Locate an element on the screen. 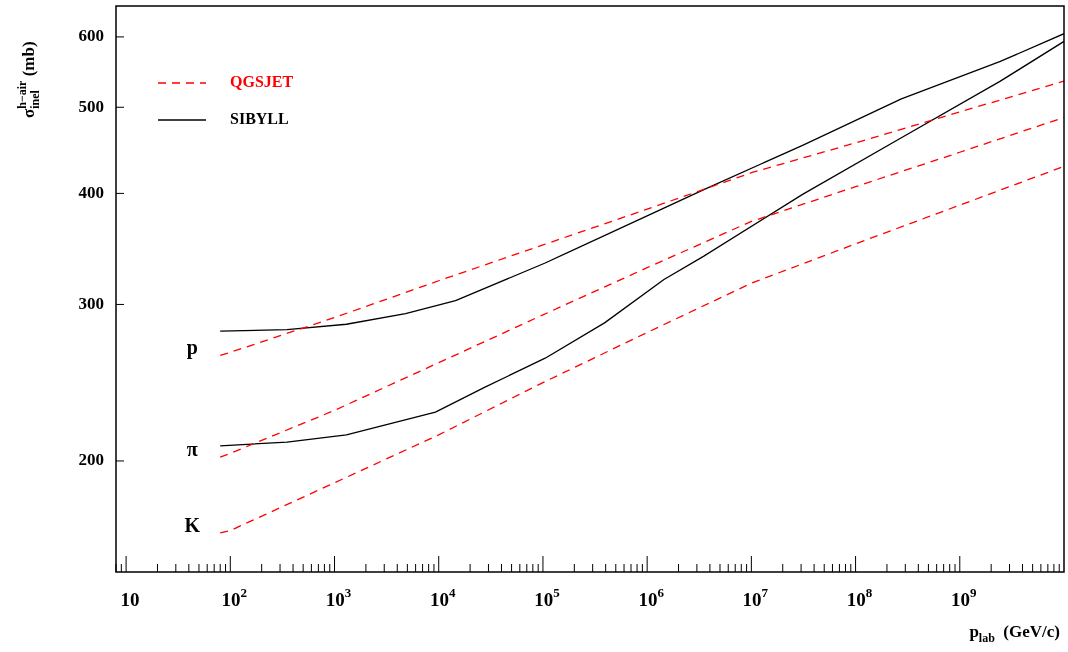  annotation: p is located at coordinates (192, 348).